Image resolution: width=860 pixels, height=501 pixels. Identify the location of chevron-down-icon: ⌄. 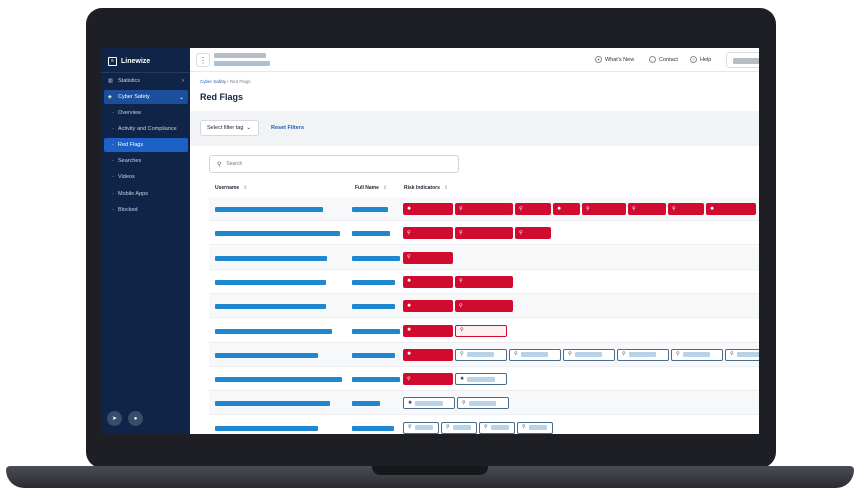
(181, 97).